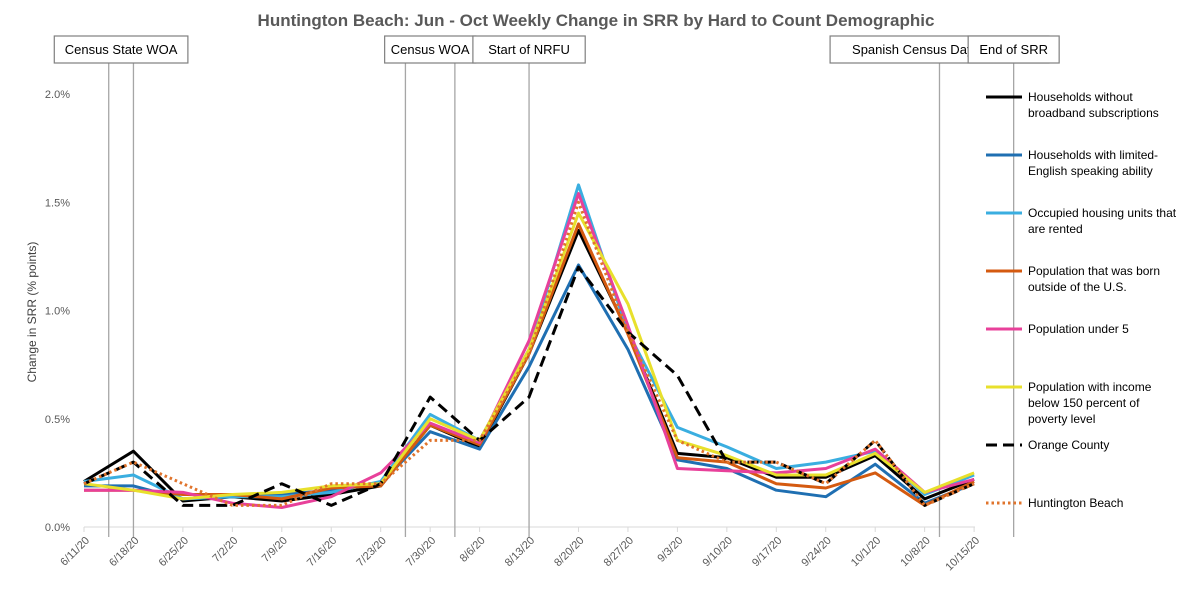  I want to click on x-tick-label: 6/25/20, so click(174, 552).